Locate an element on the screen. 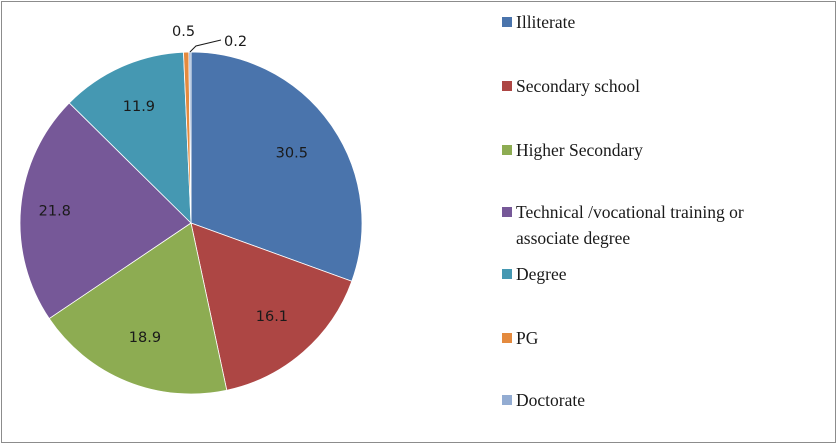  pie-slice-illiterate is located at coordinates (276, 166).